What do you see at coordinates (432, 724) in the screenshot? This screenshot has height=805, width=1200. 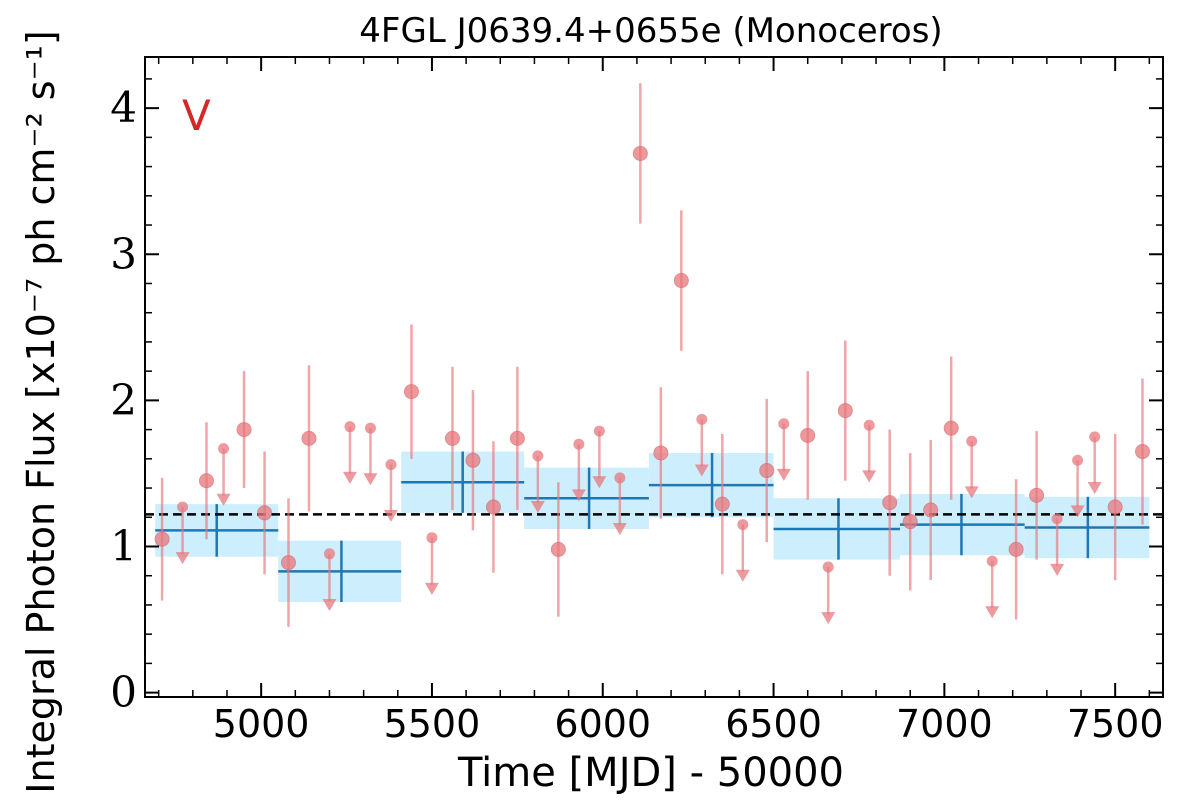 I see `x-tick-label-1: 5500` at bounding box center [432, 724].